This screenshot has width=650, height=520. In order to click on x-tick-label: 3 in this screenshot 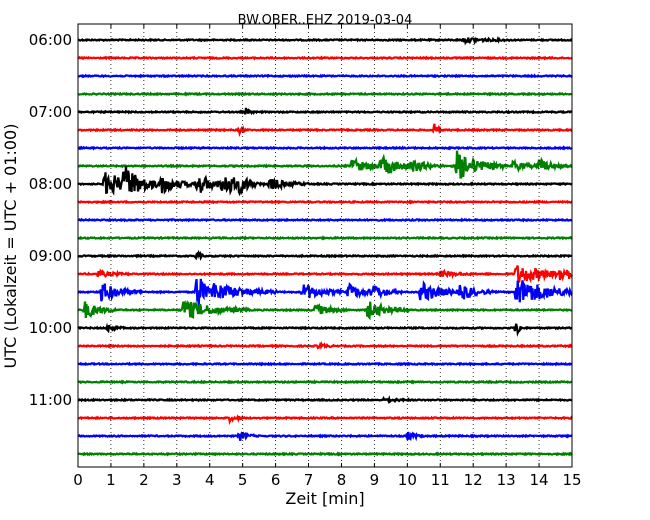, I will do `click(177, 480)`.